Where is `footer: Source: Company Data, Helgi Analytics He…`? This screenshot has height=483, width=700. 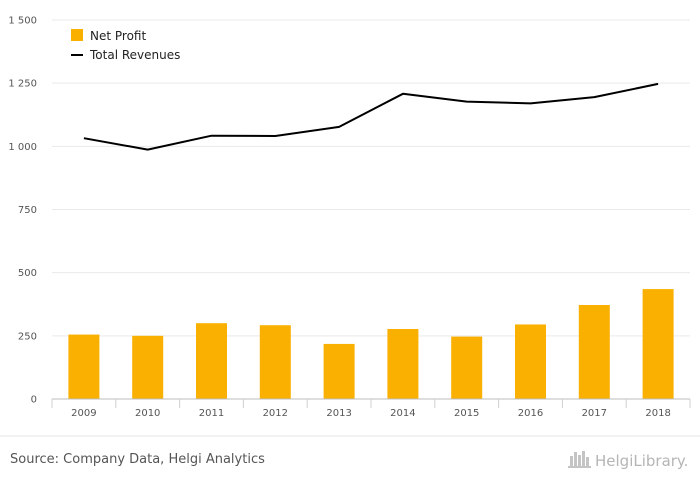
footer: Source: Company Data, Helgi Analytics He… is located at coordinates (350, 452).